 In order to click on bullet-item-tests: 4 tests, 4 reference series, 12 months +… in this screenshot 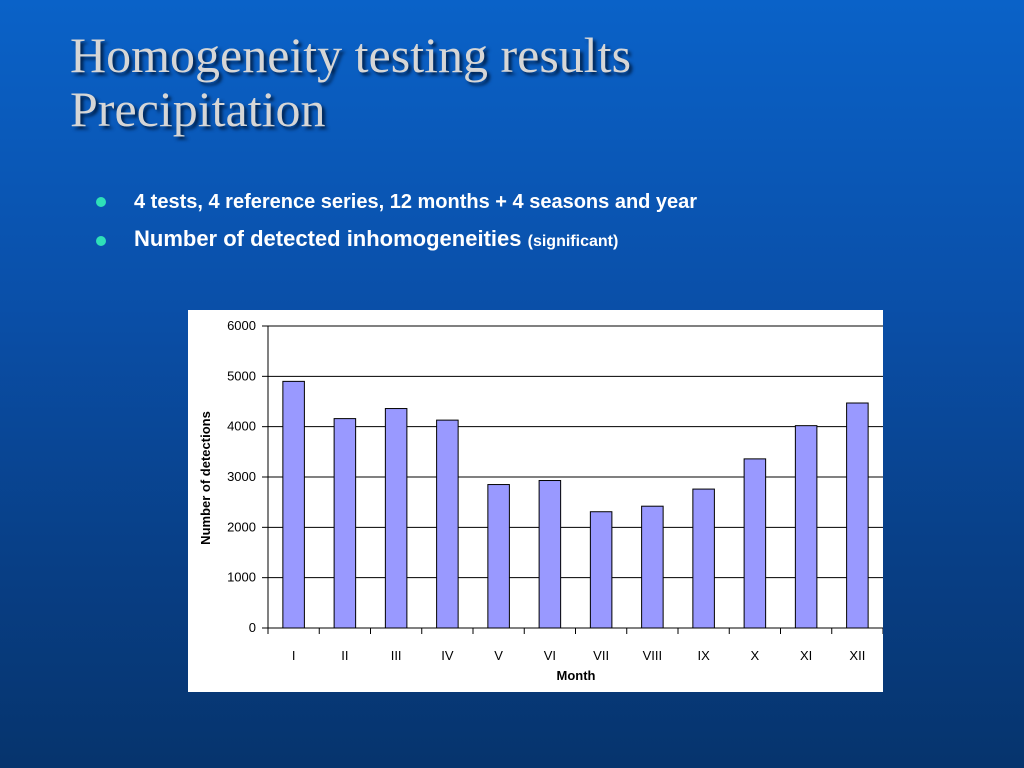, I will do `click(396, 202)`.